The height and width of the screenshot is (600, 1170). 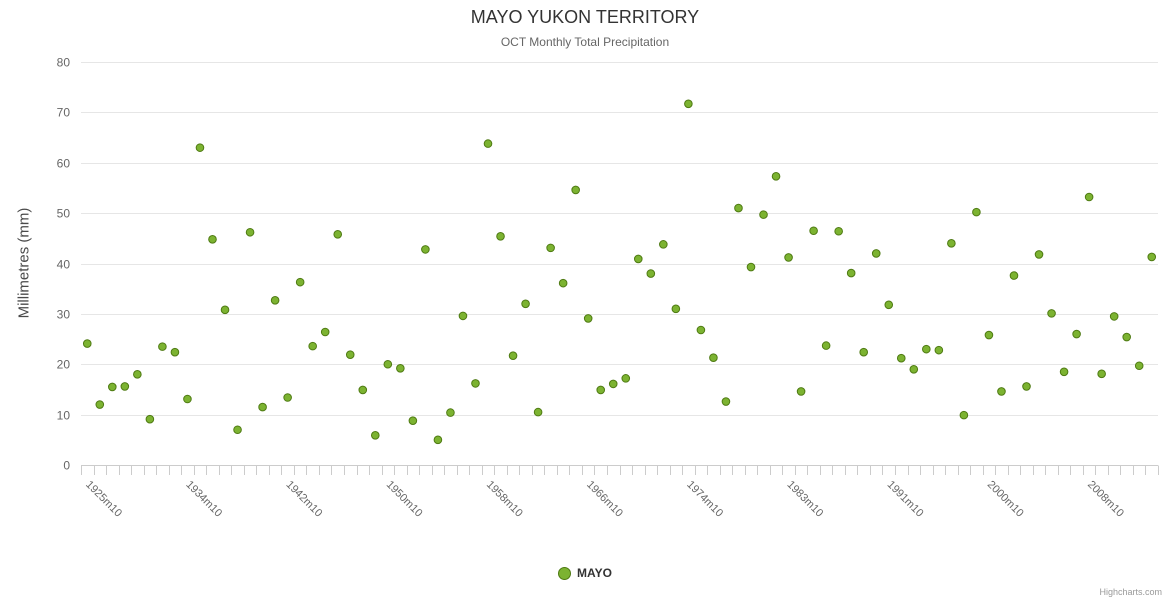 I want to click on legend-item-mayo: MAYO, so click(x=585, y=573).